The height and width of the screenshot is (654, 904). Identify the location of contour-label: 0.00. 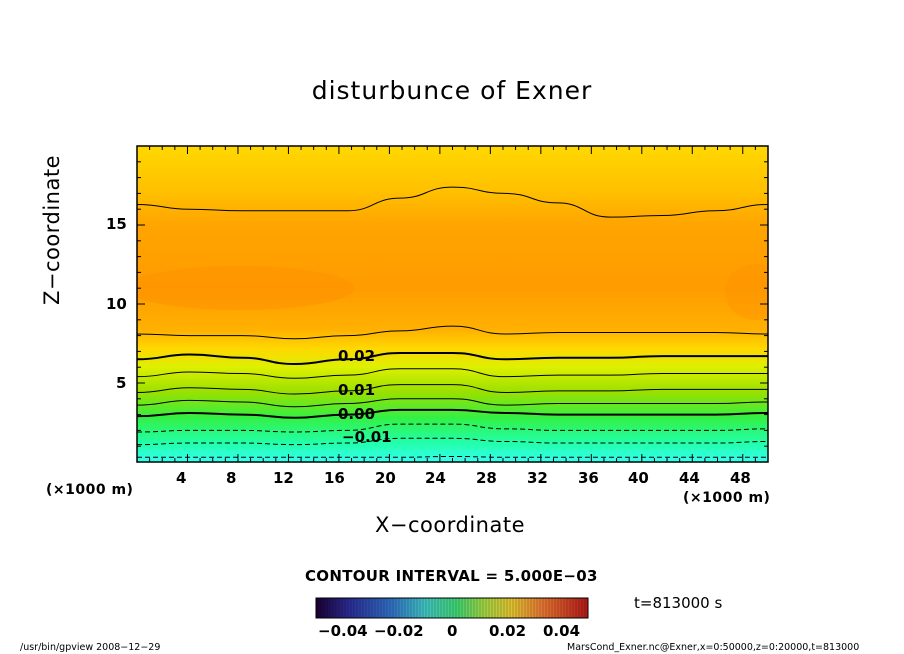
(357, 414).